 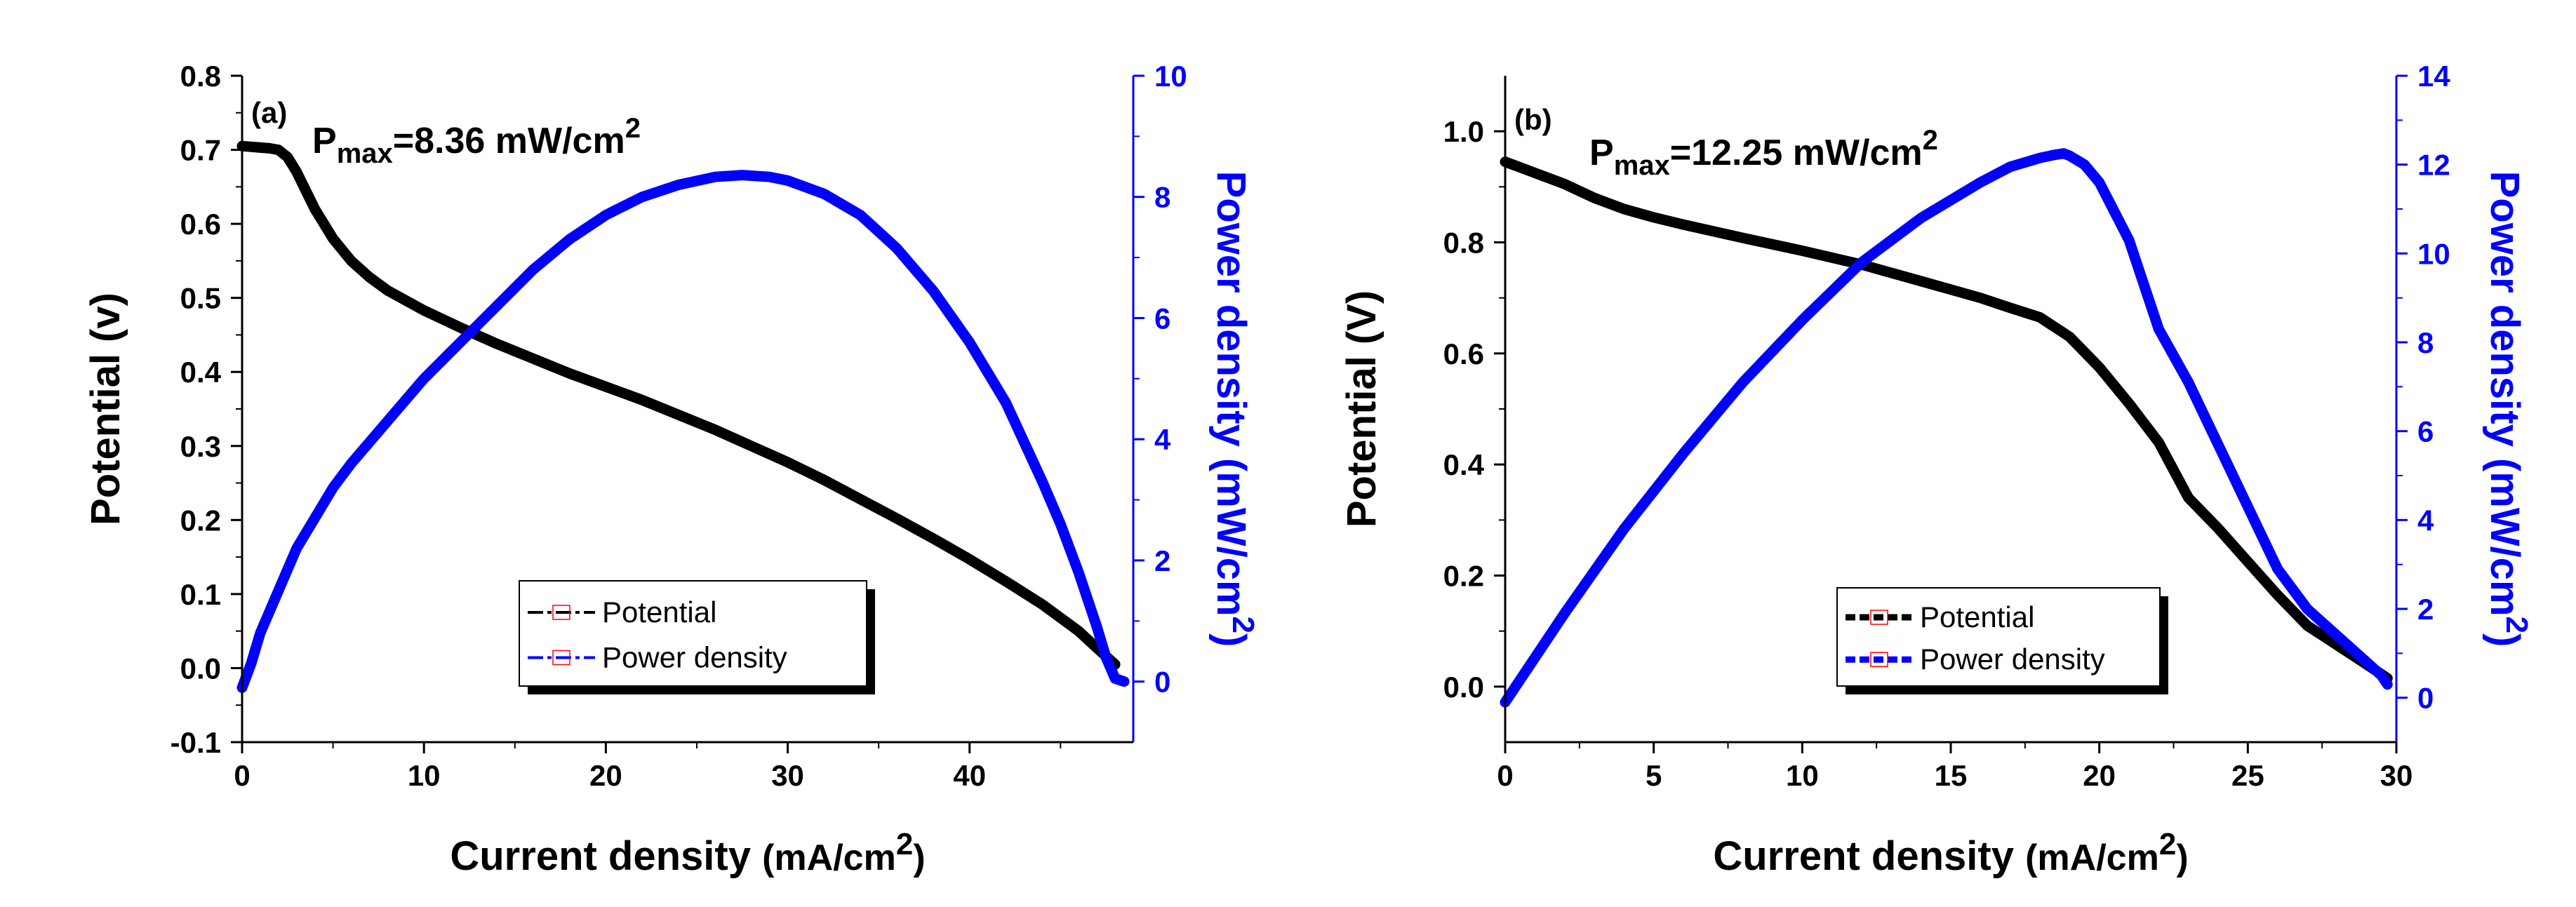 What do you see at coordinates (2433, 165) in the screenshot?
I see `y-right-tick-label: 12` at bounding box center [2433, 165].